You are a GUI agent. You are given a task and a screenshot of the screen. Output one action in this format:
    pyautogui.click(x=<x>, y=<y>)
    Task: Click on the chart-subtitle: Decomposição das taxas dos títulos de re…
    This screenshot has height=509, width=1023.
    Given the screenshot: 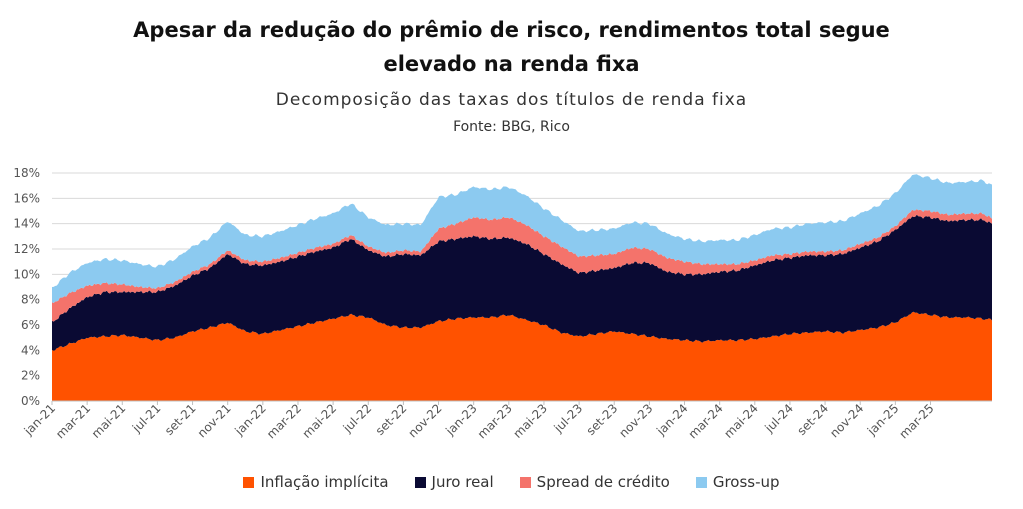 What is the action you would take?
    pyautogui.click(x=511, y=100)
    